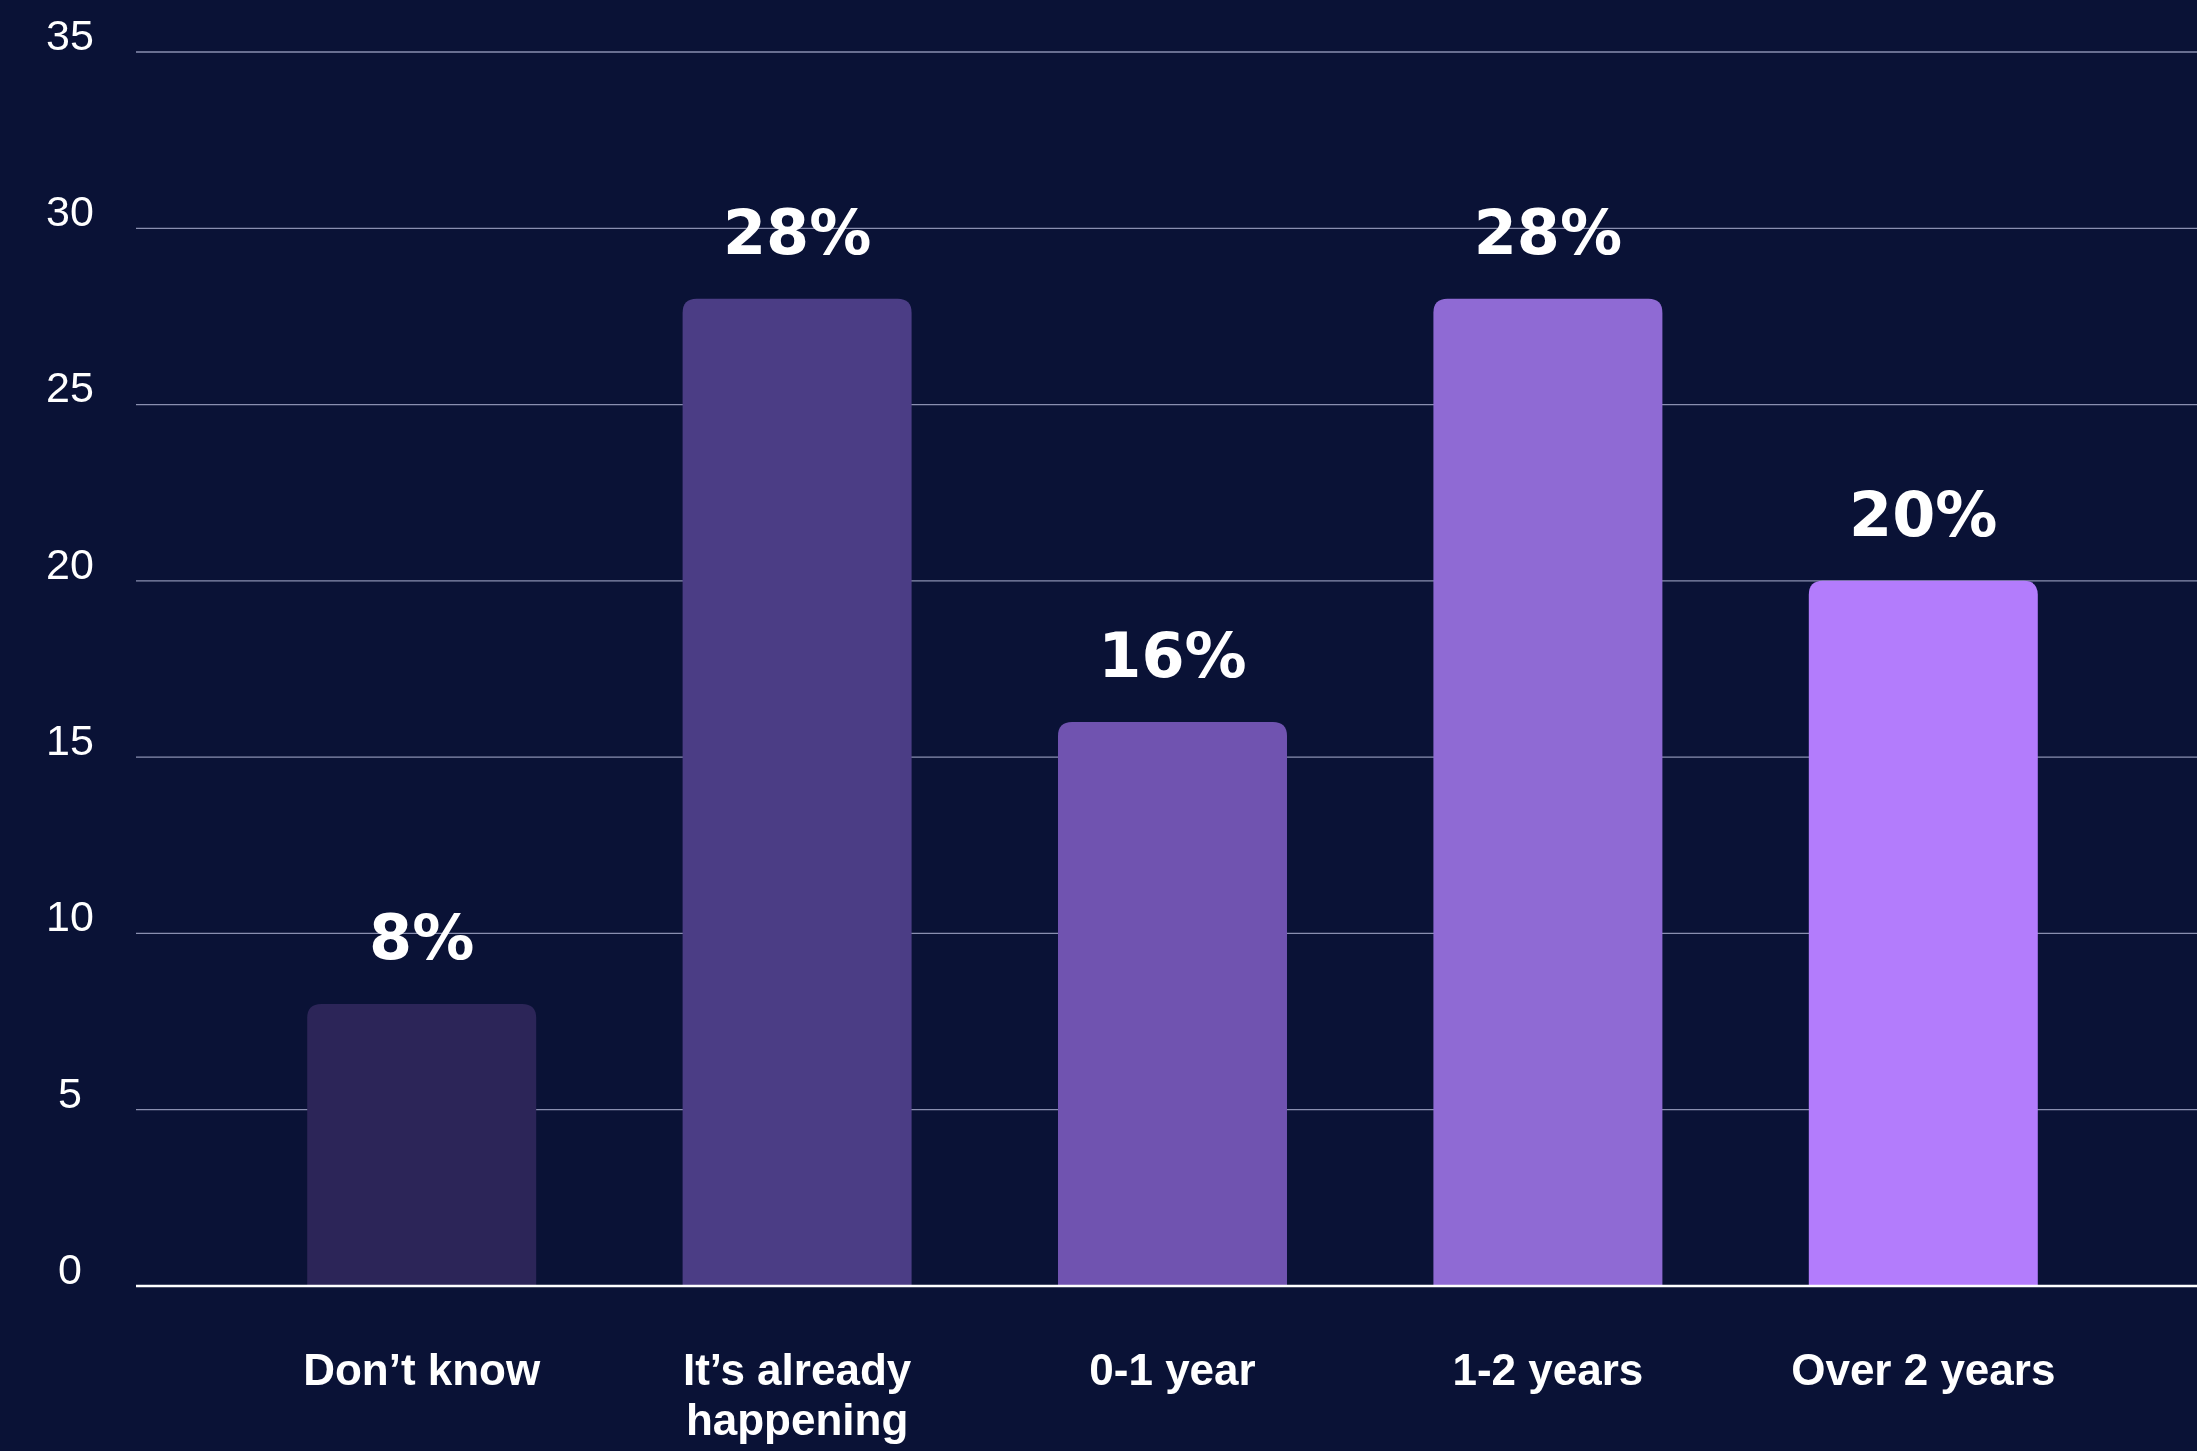  I want to click on x-tick-label: 1-2 years, so click(1548, 1369).